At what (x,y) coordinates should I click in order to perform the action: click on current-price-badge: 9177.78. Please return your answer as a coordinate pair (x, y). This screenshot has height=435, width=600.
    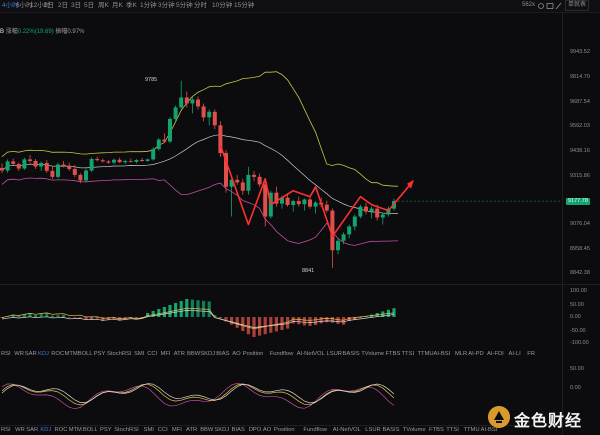
    Looking at the image, I should click on (578, 201).